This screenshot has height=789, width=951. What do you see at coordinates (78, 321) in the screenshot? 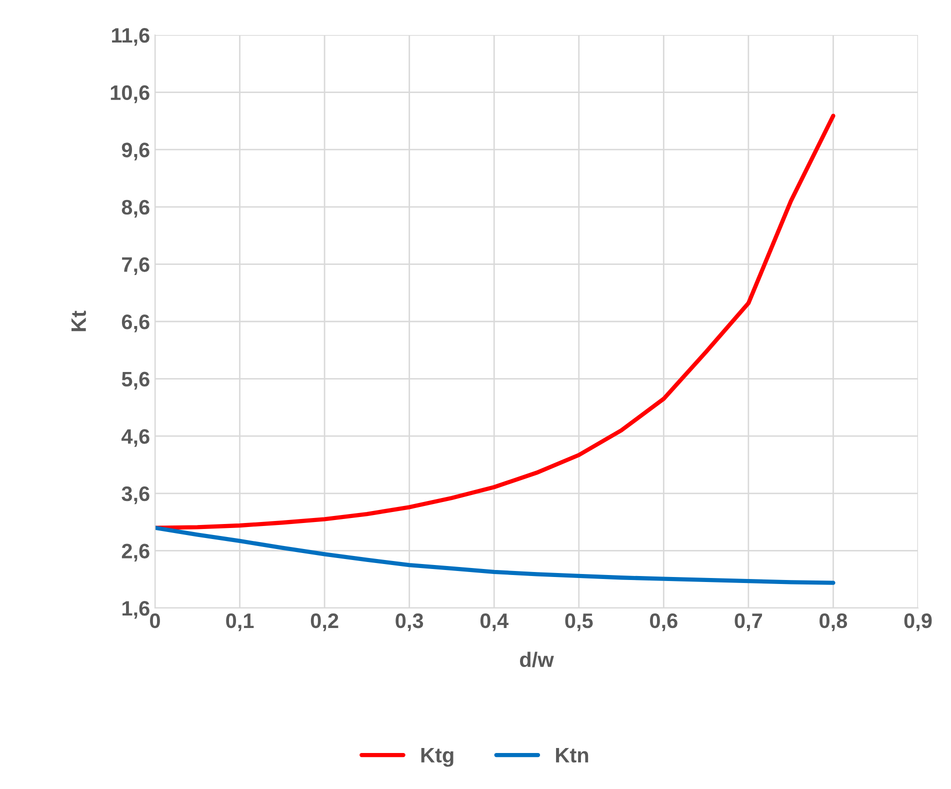
I see `y-axis-title: Kt` at bounding box center [78, 321].